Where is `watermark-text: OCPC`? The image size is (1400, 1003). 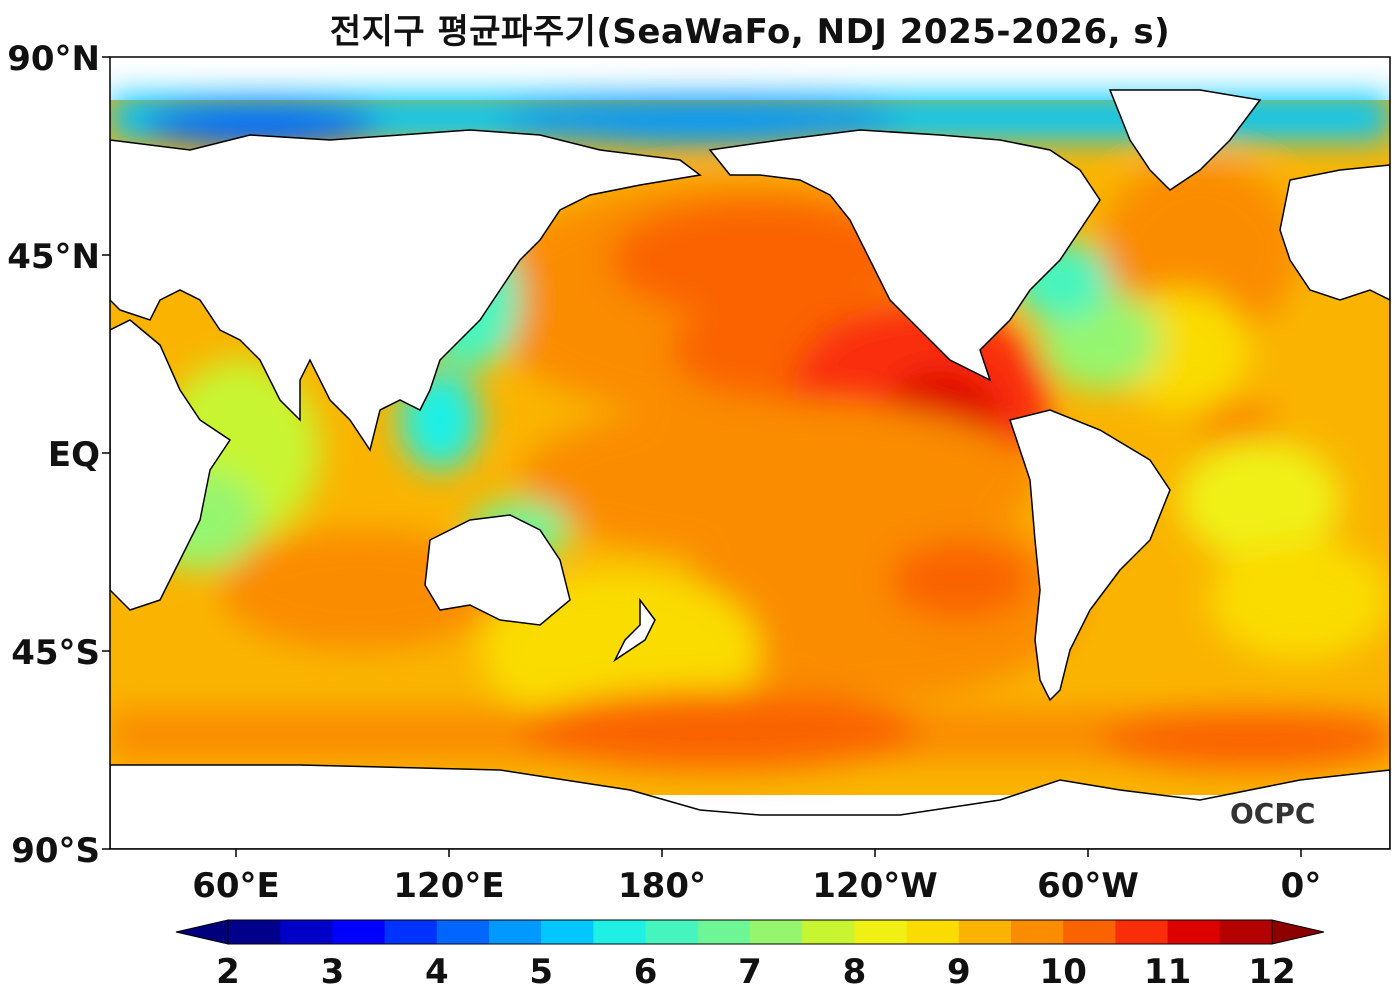 watermark-text: OCPC is located at coordinates (1272, 813).